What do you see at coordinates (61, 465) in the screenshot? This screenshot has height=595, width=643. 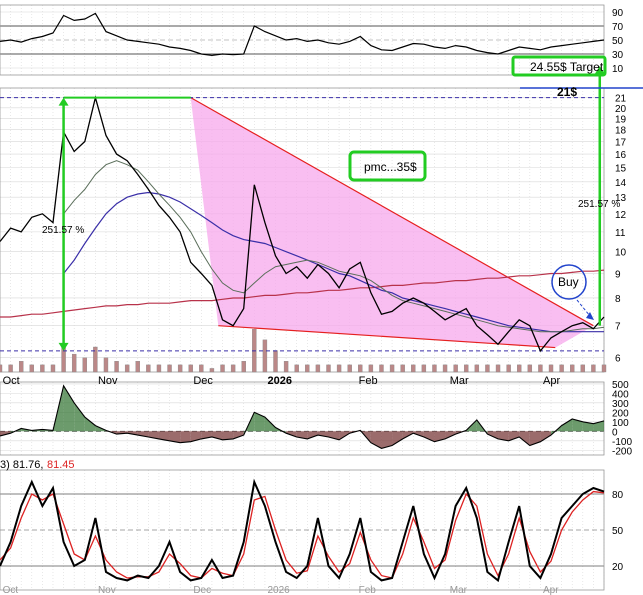 I see `stoch-header-value: 81.45` at bounding box center [61, 465].